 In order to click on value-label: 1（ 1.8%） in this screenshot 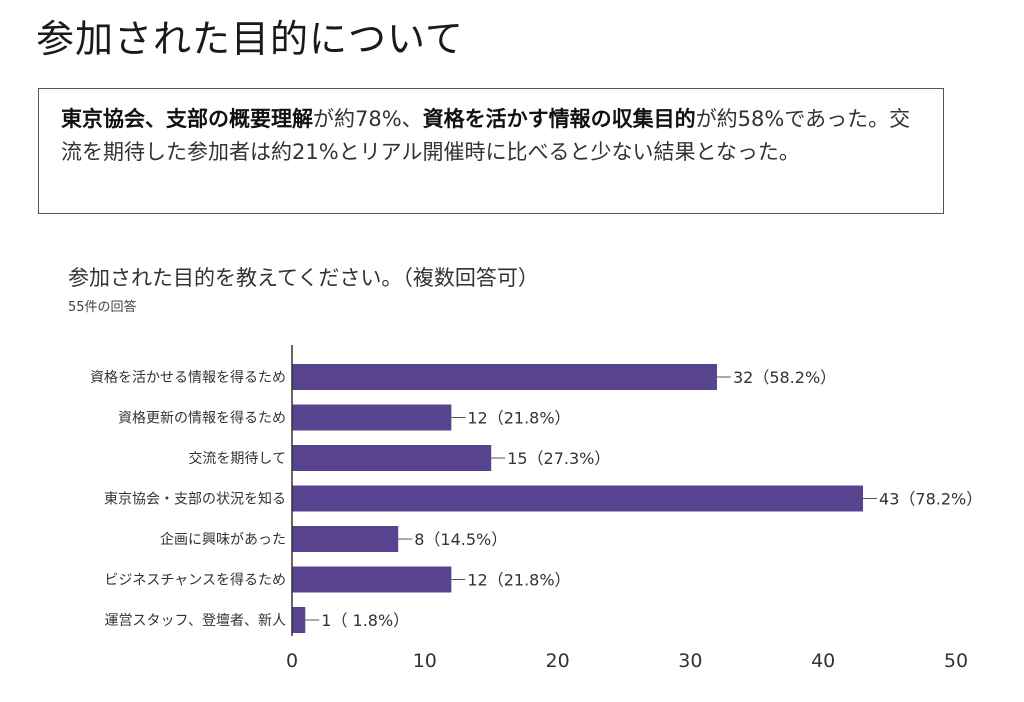, I will do `click(365, 620)`.